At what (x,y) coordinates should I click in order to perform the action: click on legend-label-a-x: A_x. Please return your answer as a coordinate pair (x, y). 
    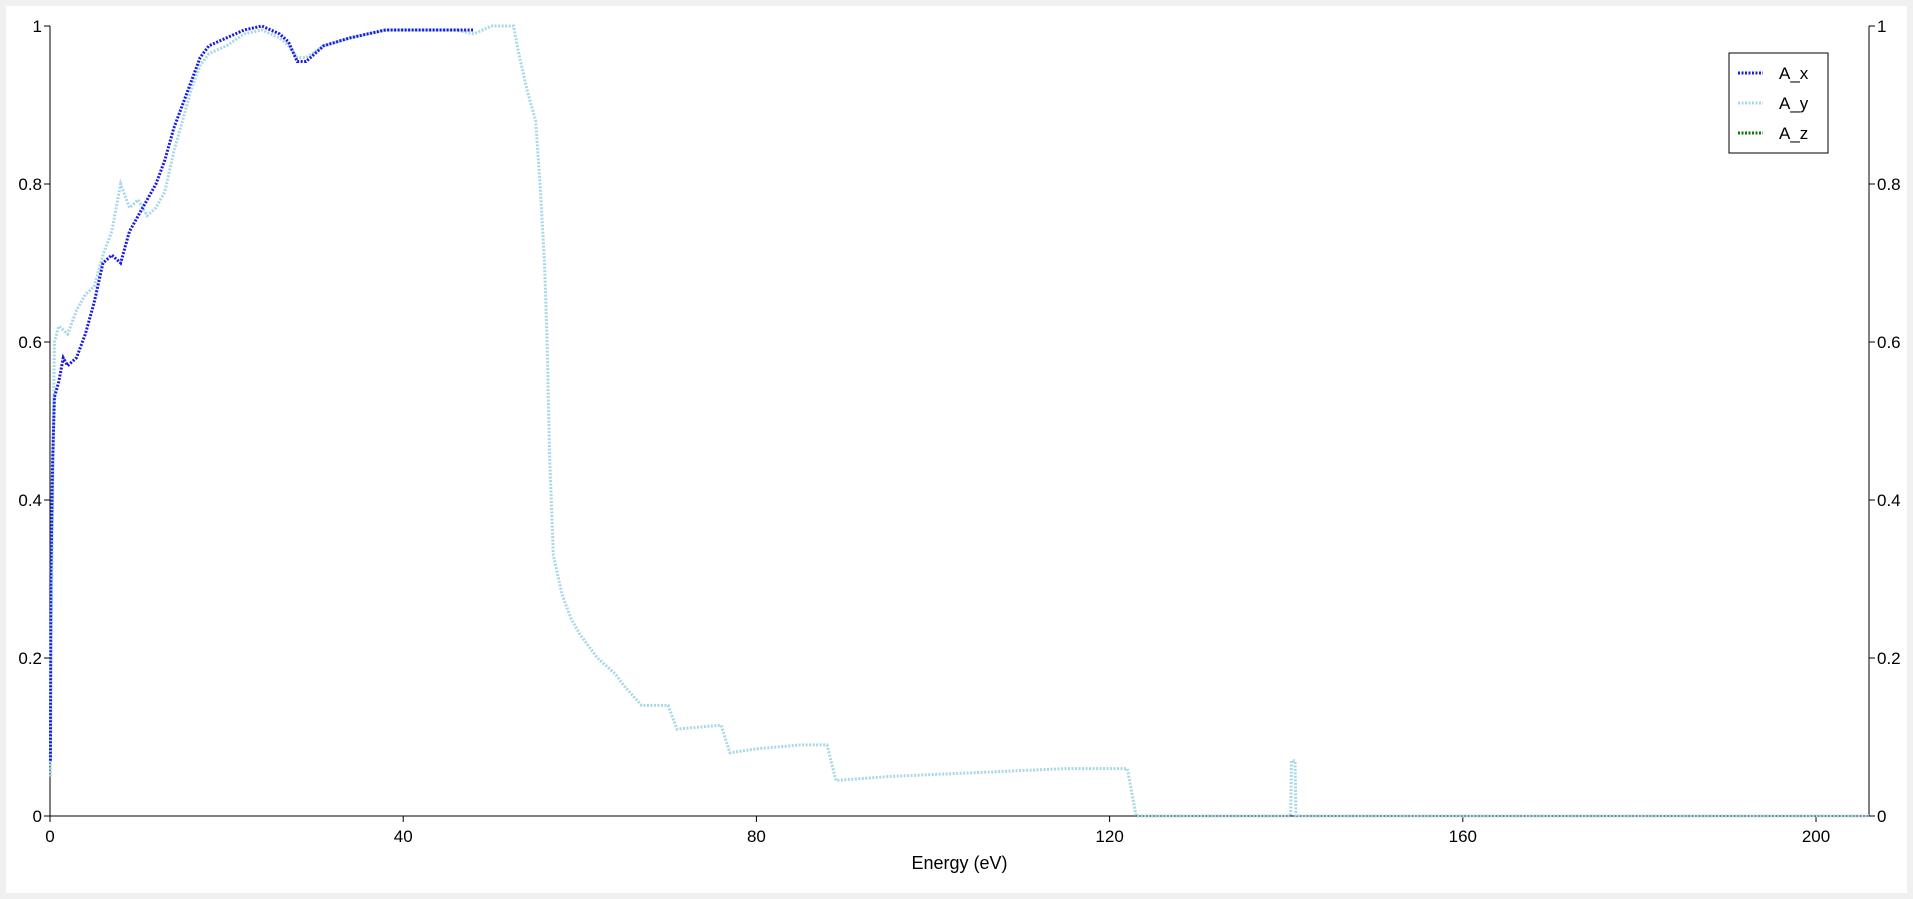
    Looking at the image, I should click on (1794, 73).